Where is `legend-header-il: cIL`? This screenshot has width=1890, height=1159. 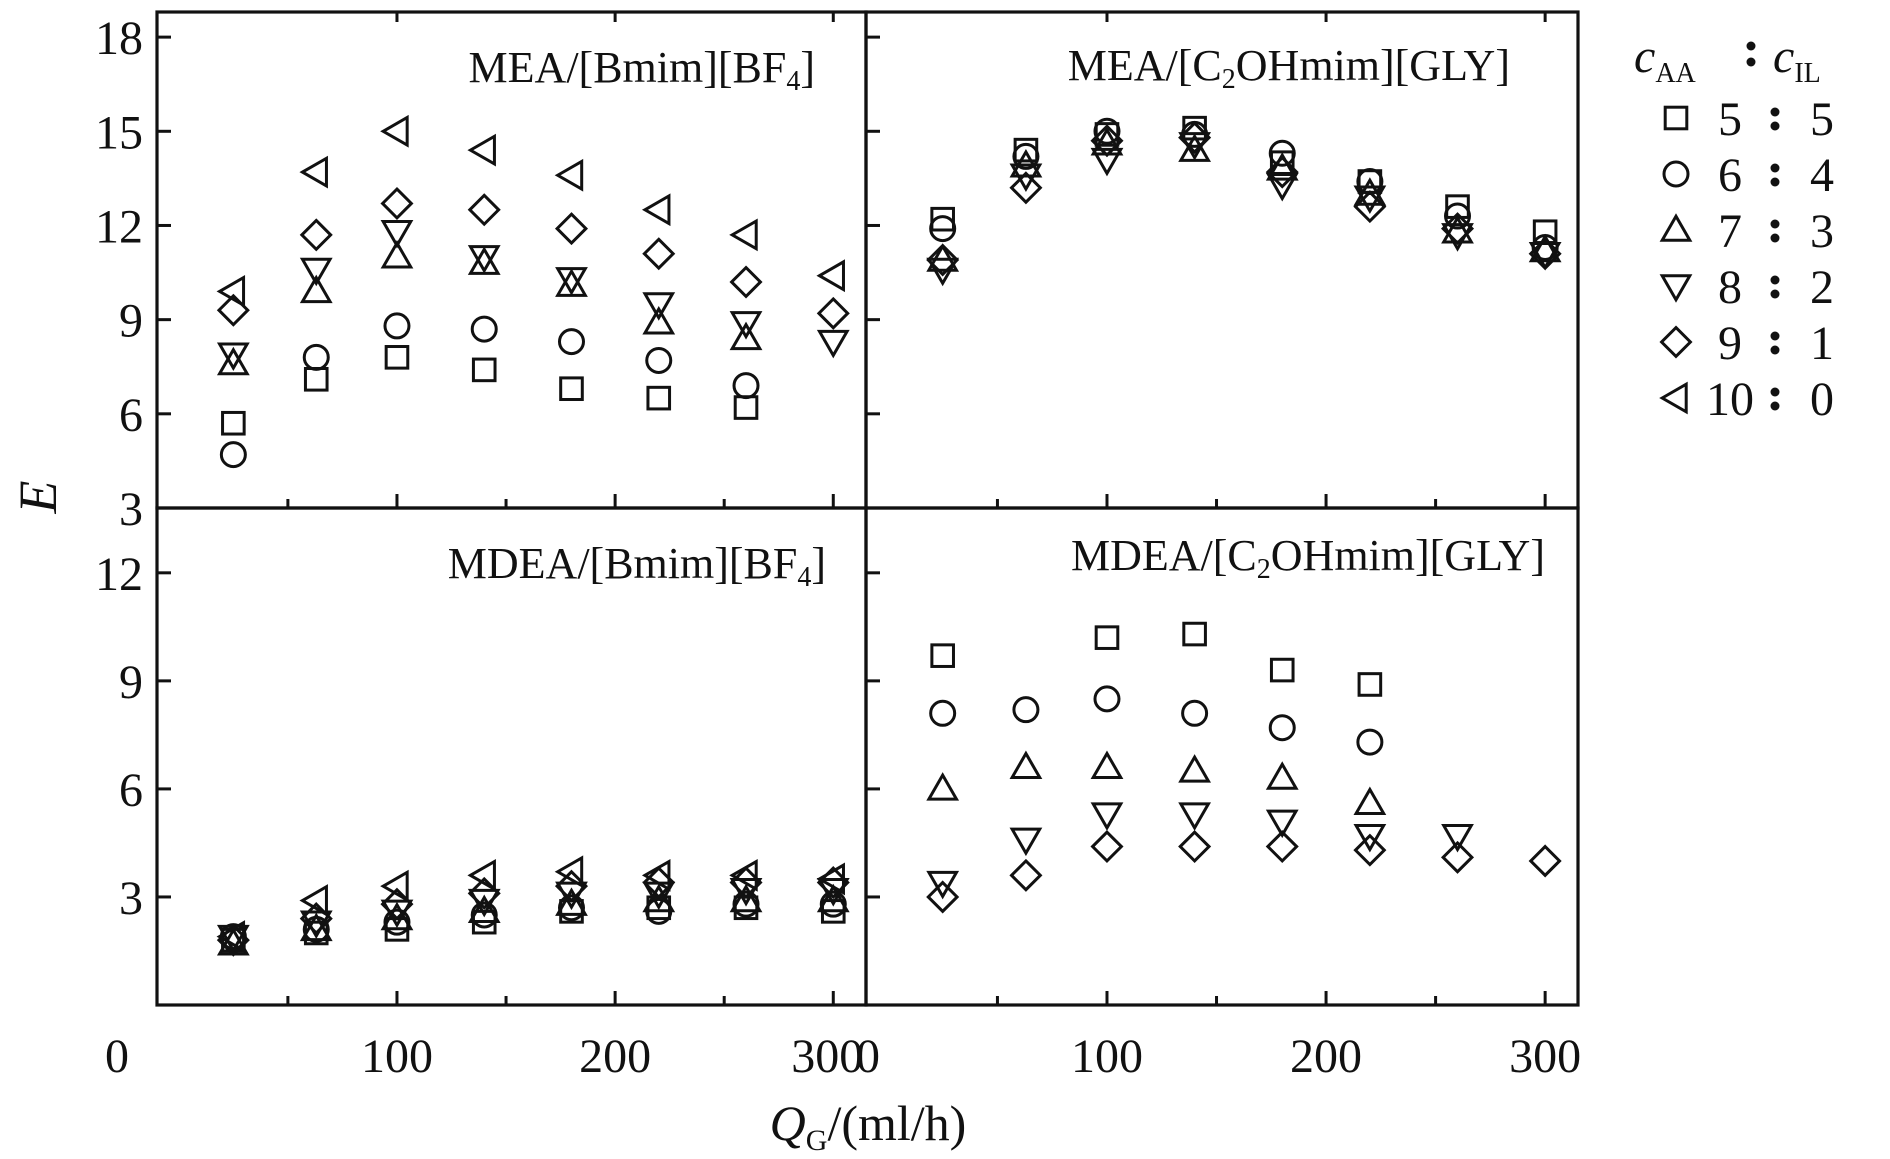 legend-header-il: cIL is located at coordinates (1797, 59).